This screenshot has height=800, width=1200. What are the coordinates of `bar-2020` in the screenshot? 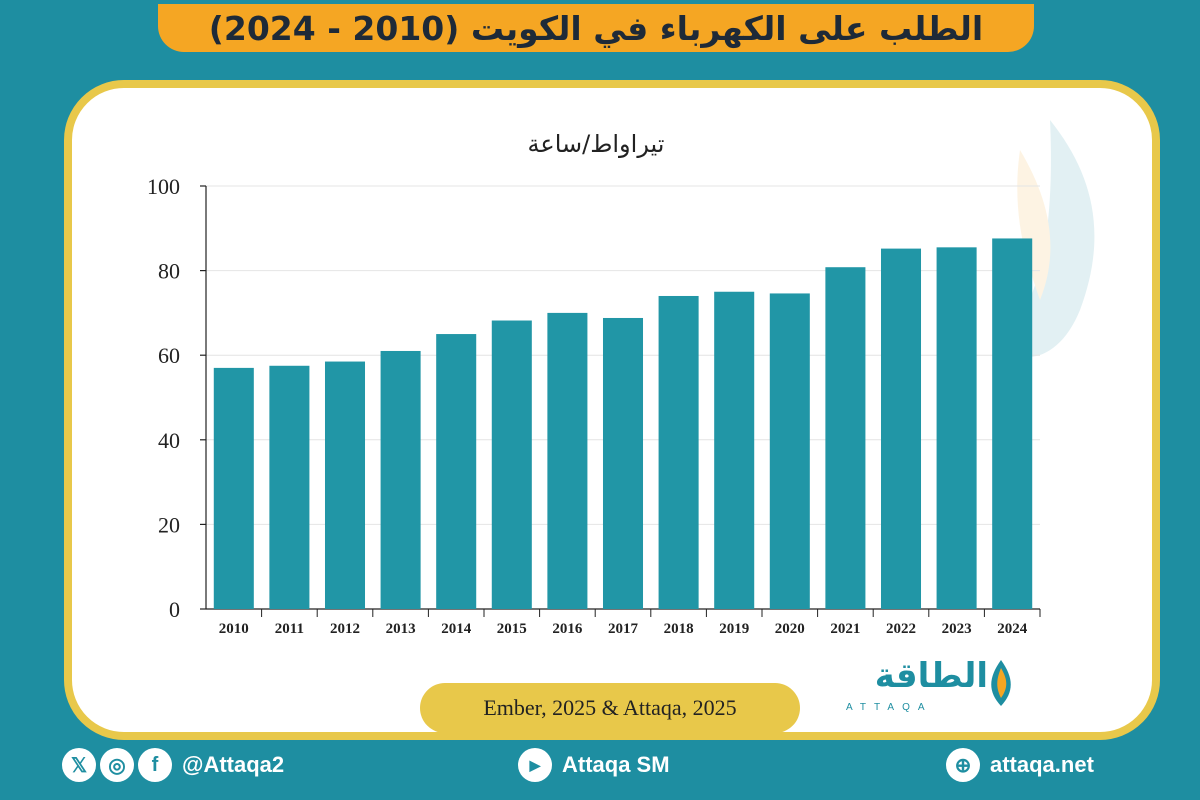 It's located at (789, 451).